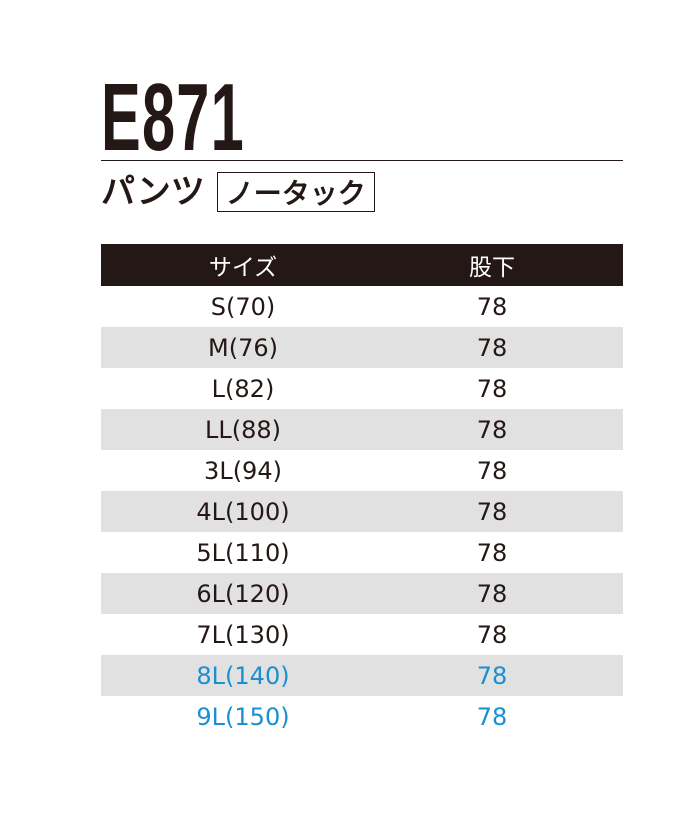 Image resolution: width=686 pixels, height=814 pixels. What do you see at coordinates (243, 675) in the screenshot?
I see `size-cell: 8L(140)` at bounding box center [243, 675].